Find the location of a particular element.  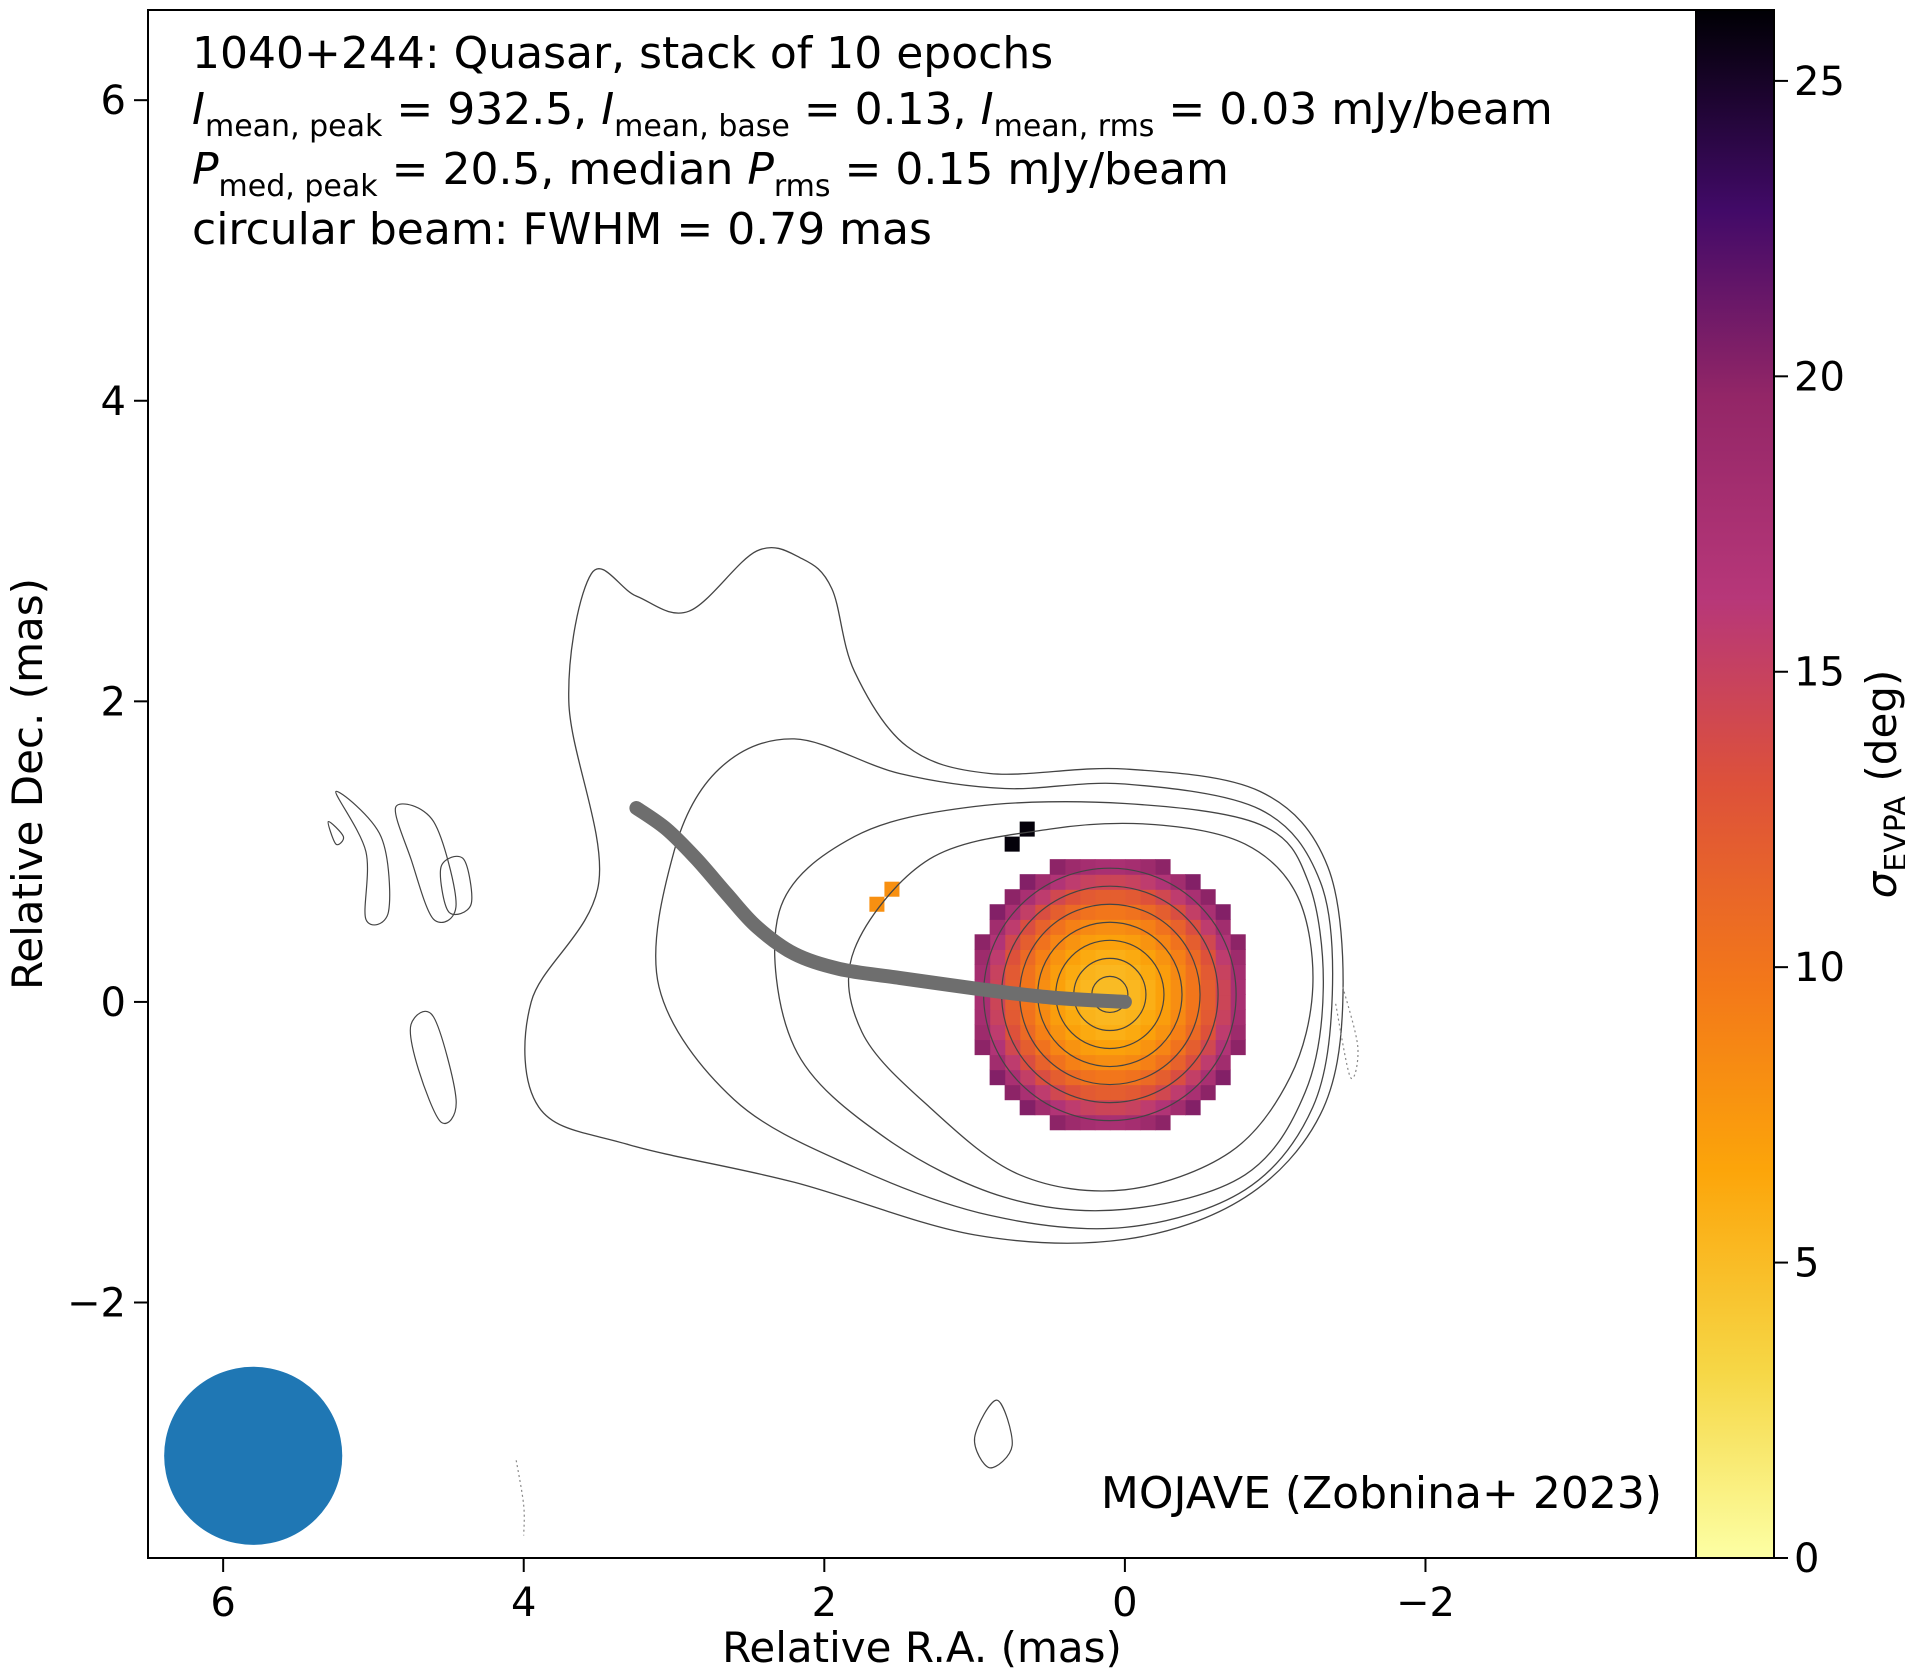

colorbar is located at coordinates (1735, 784).